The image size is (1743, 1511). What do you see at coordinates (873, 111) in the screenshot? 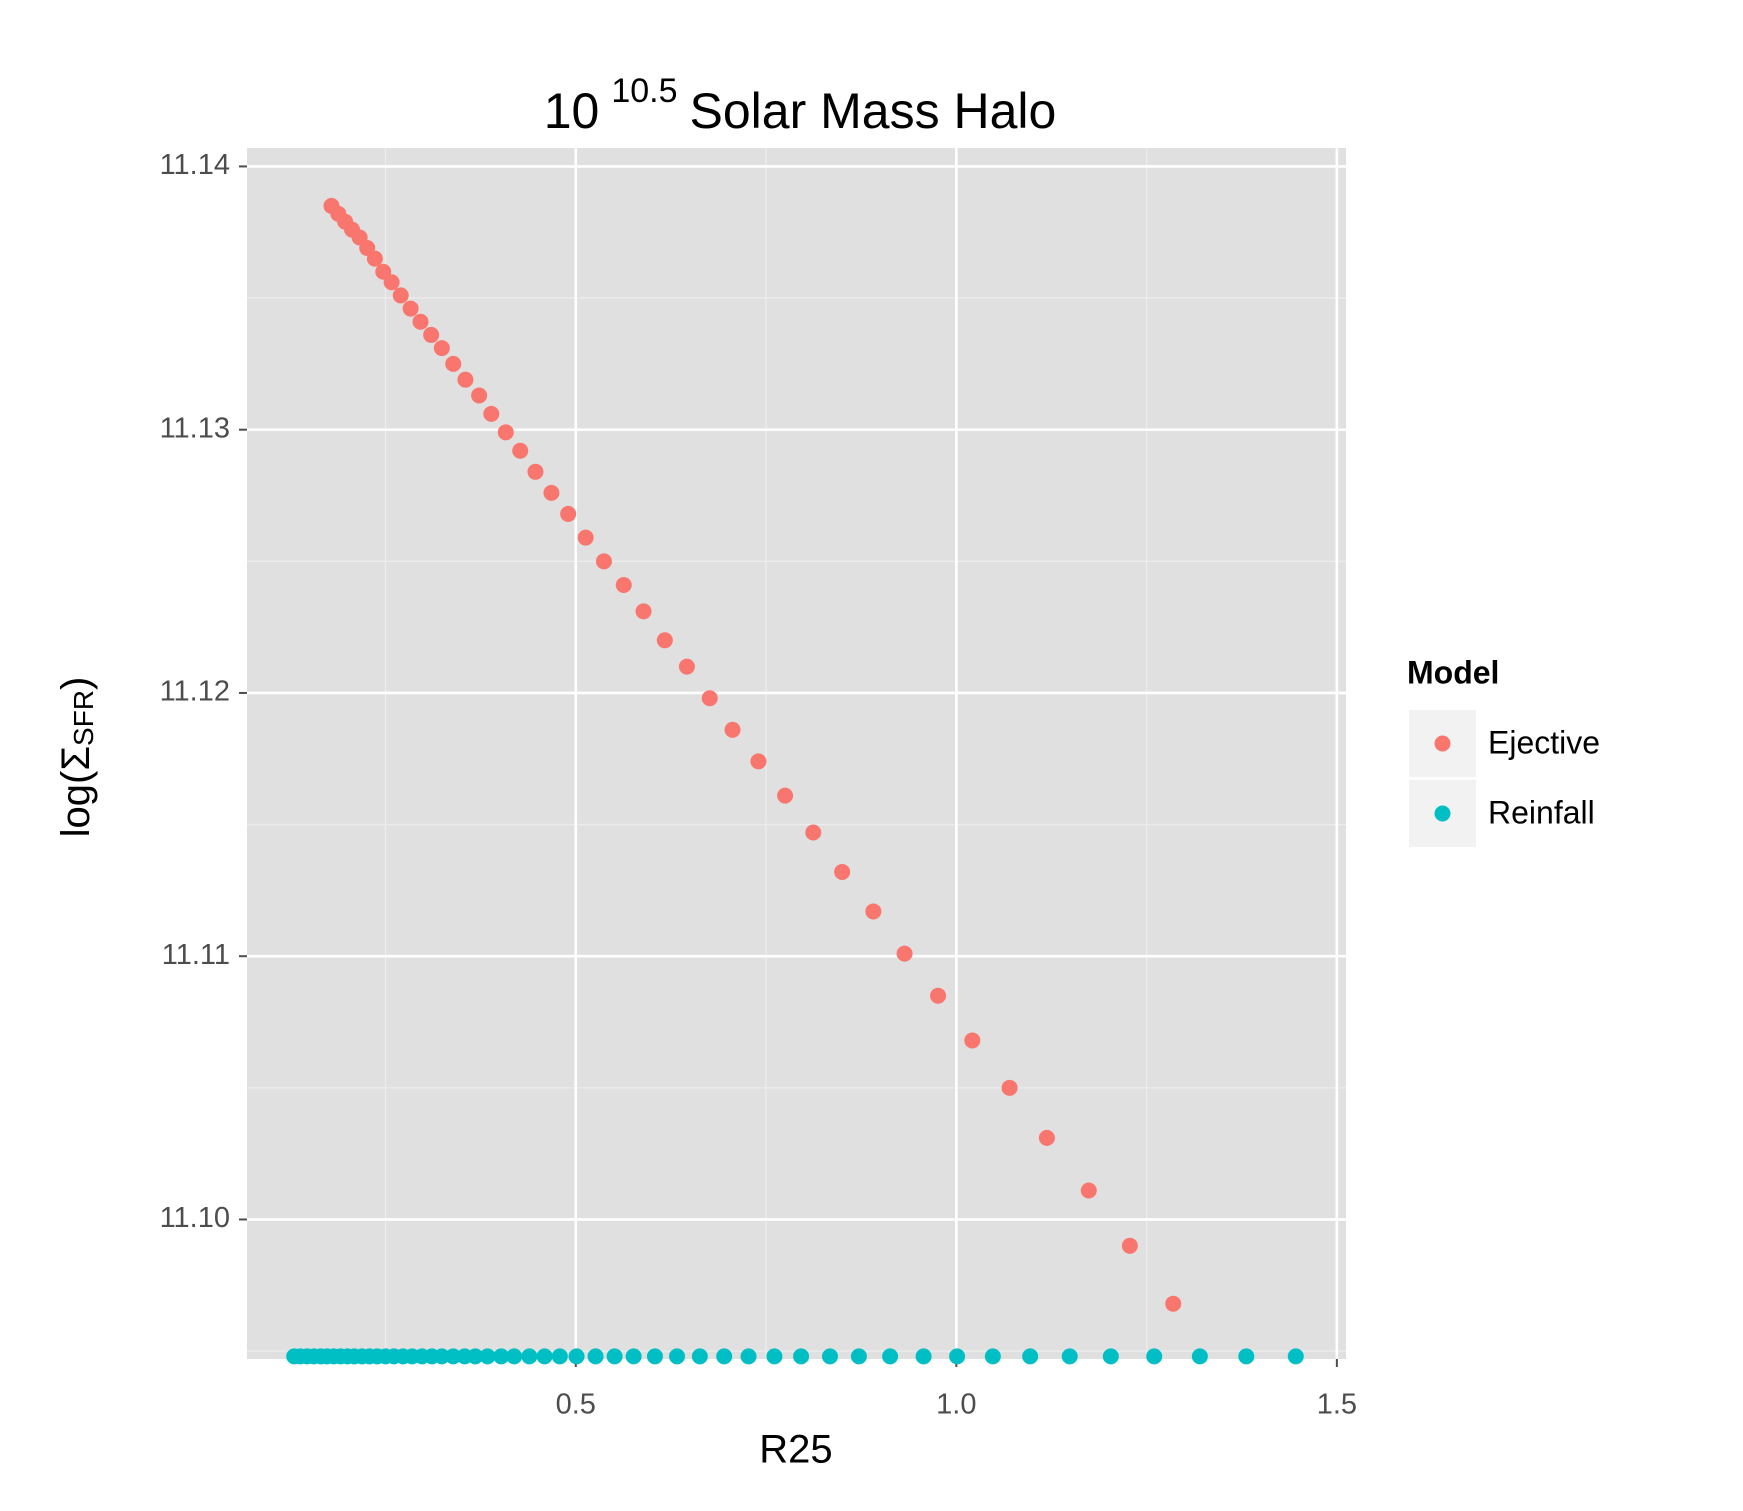
I see `title-rest: Solar Mass Halo` at bounding box center [873, 111].